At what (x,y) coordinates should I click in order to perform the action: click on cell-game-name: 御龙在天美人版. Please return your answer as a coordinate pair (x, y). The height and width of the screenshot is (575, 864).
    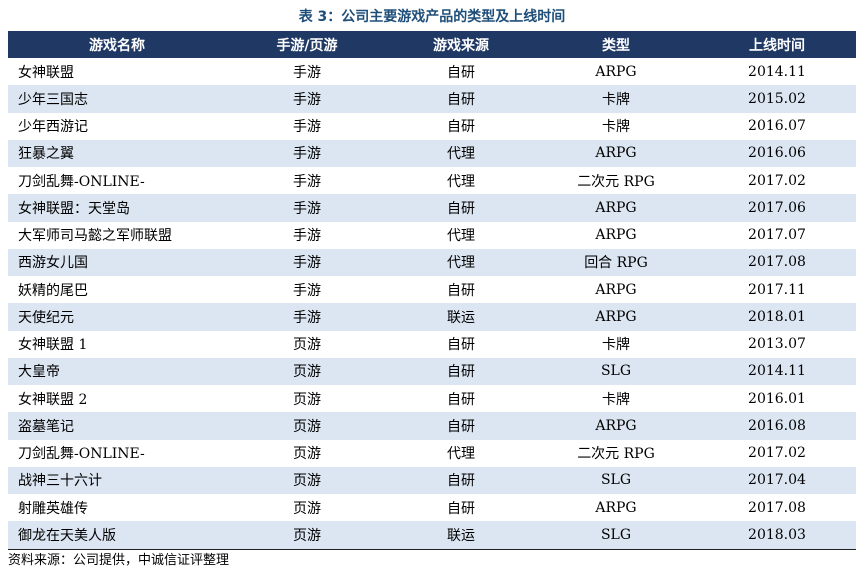
    Looking at the image, I should click on (67, 535).